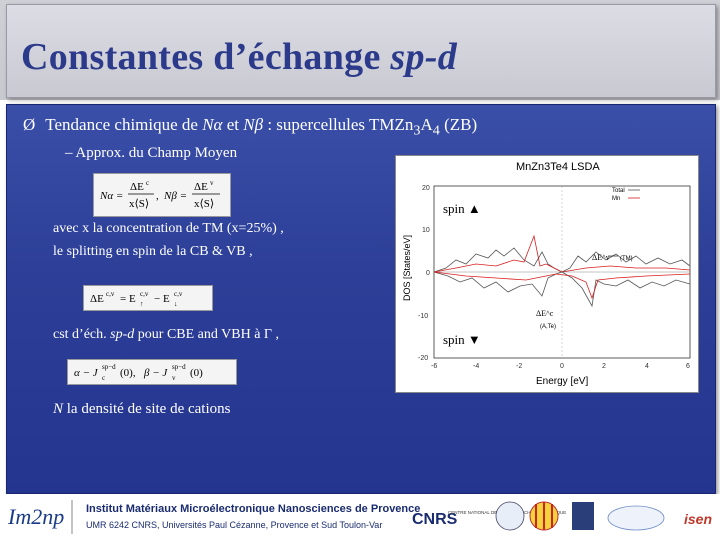  I want to click on legend-total: Total, so click(618, 191).